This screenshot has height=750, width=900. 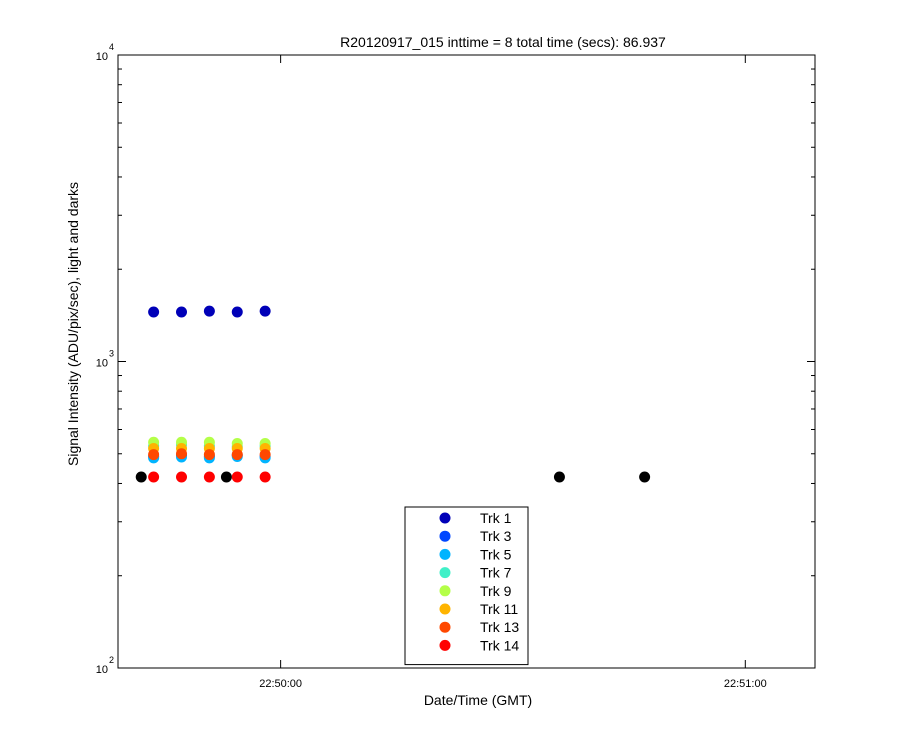 What do you see at coordinates (111, 47) in the screenshot?
I see `y-tick-exponent: 4` at bounding box center [111, 47].